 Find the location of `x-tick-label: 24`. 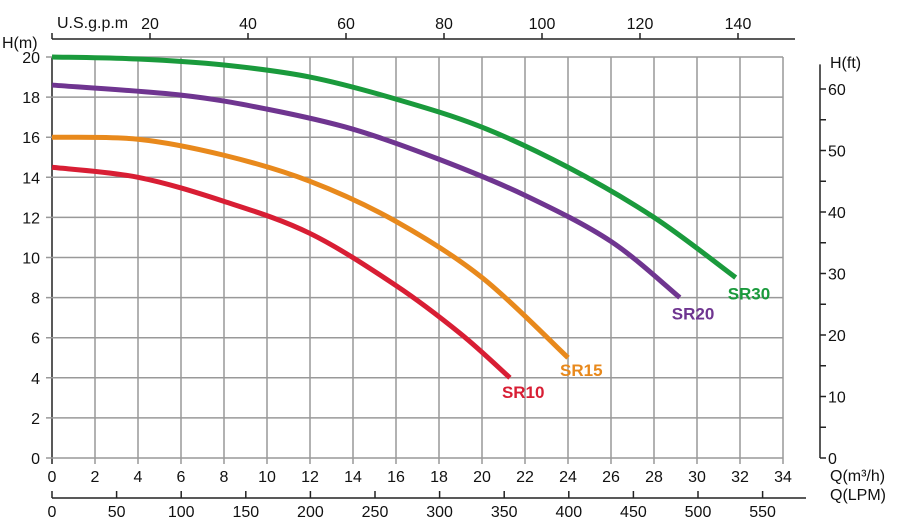

x-tick-label: 24 is located at coordinates (568, 477).